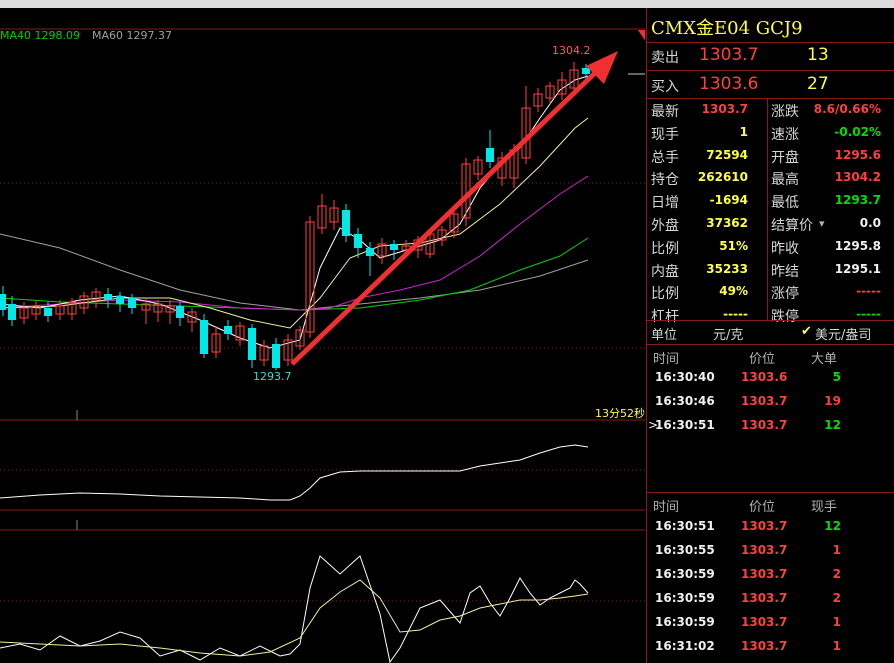 The width and height of the screenshot is (894, 663). Describe the element at coordinates (665, 317) in the screenshot. I see `stat-label: 杠杆` at that location.